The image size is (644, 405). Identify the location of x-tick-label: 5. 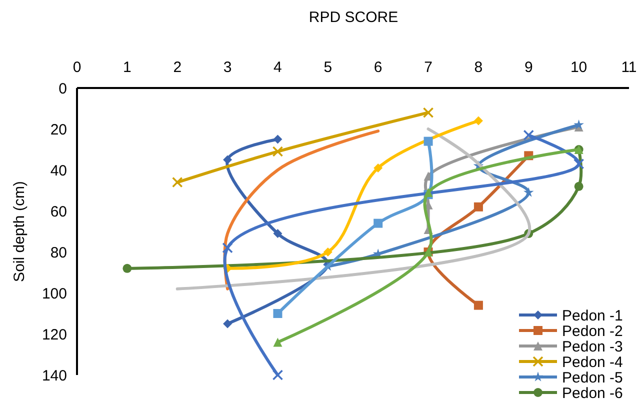
(328, 67).